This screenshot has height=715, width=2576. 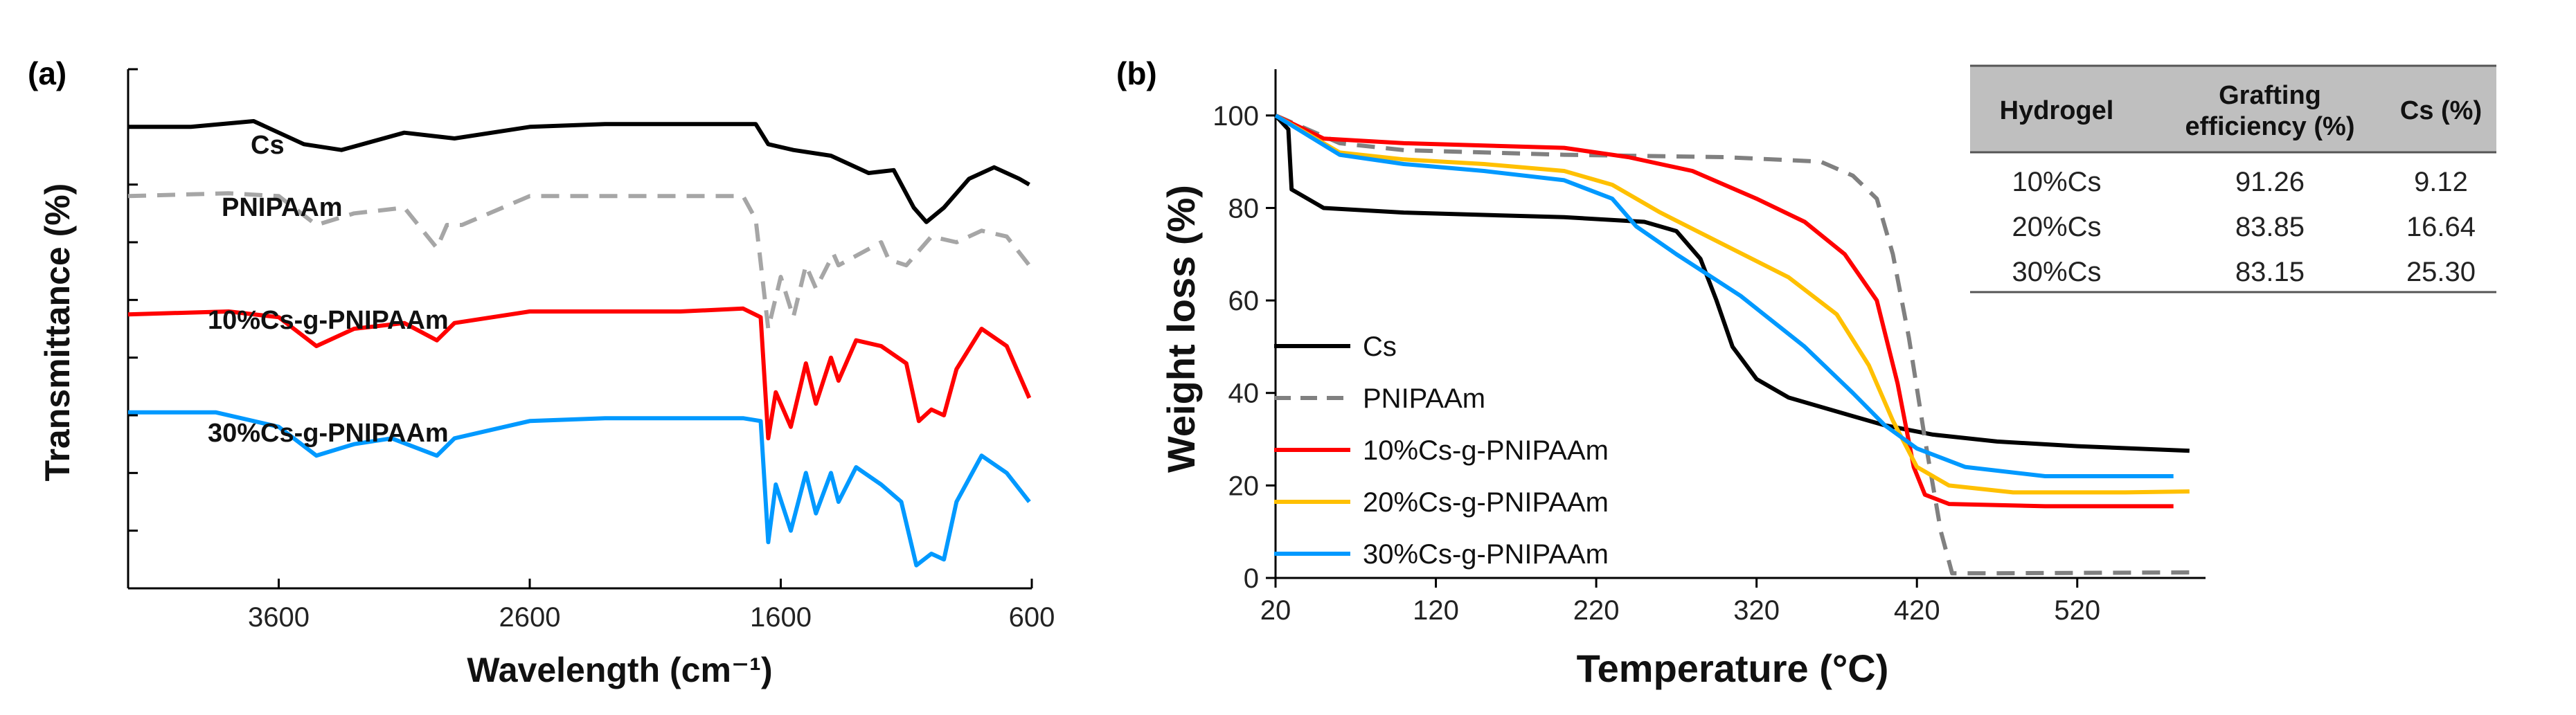 What do you see at coordinates (781, 617) in the screenshot?
I see `panel-a-x-tick-label: 1600` at bounding box center [781, 617].